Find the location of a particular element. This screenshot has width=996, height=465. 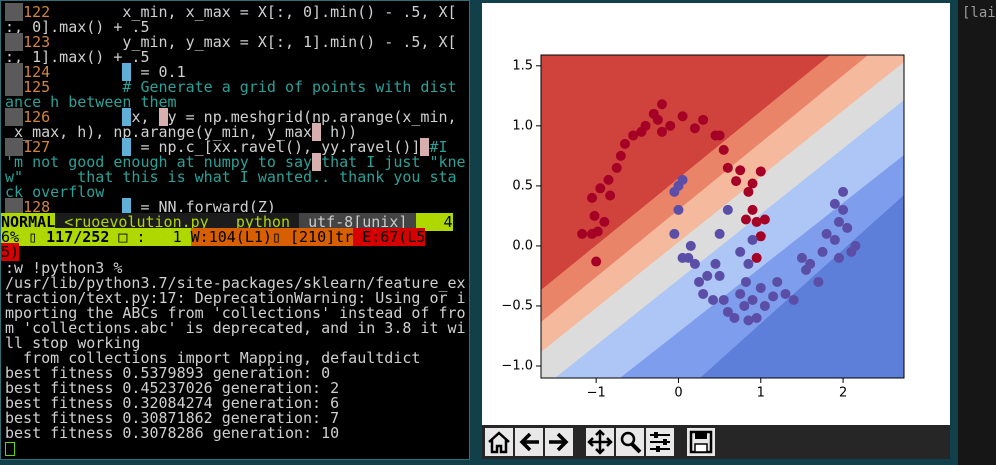

line-number: 124 is located at coordinates (37, 72).